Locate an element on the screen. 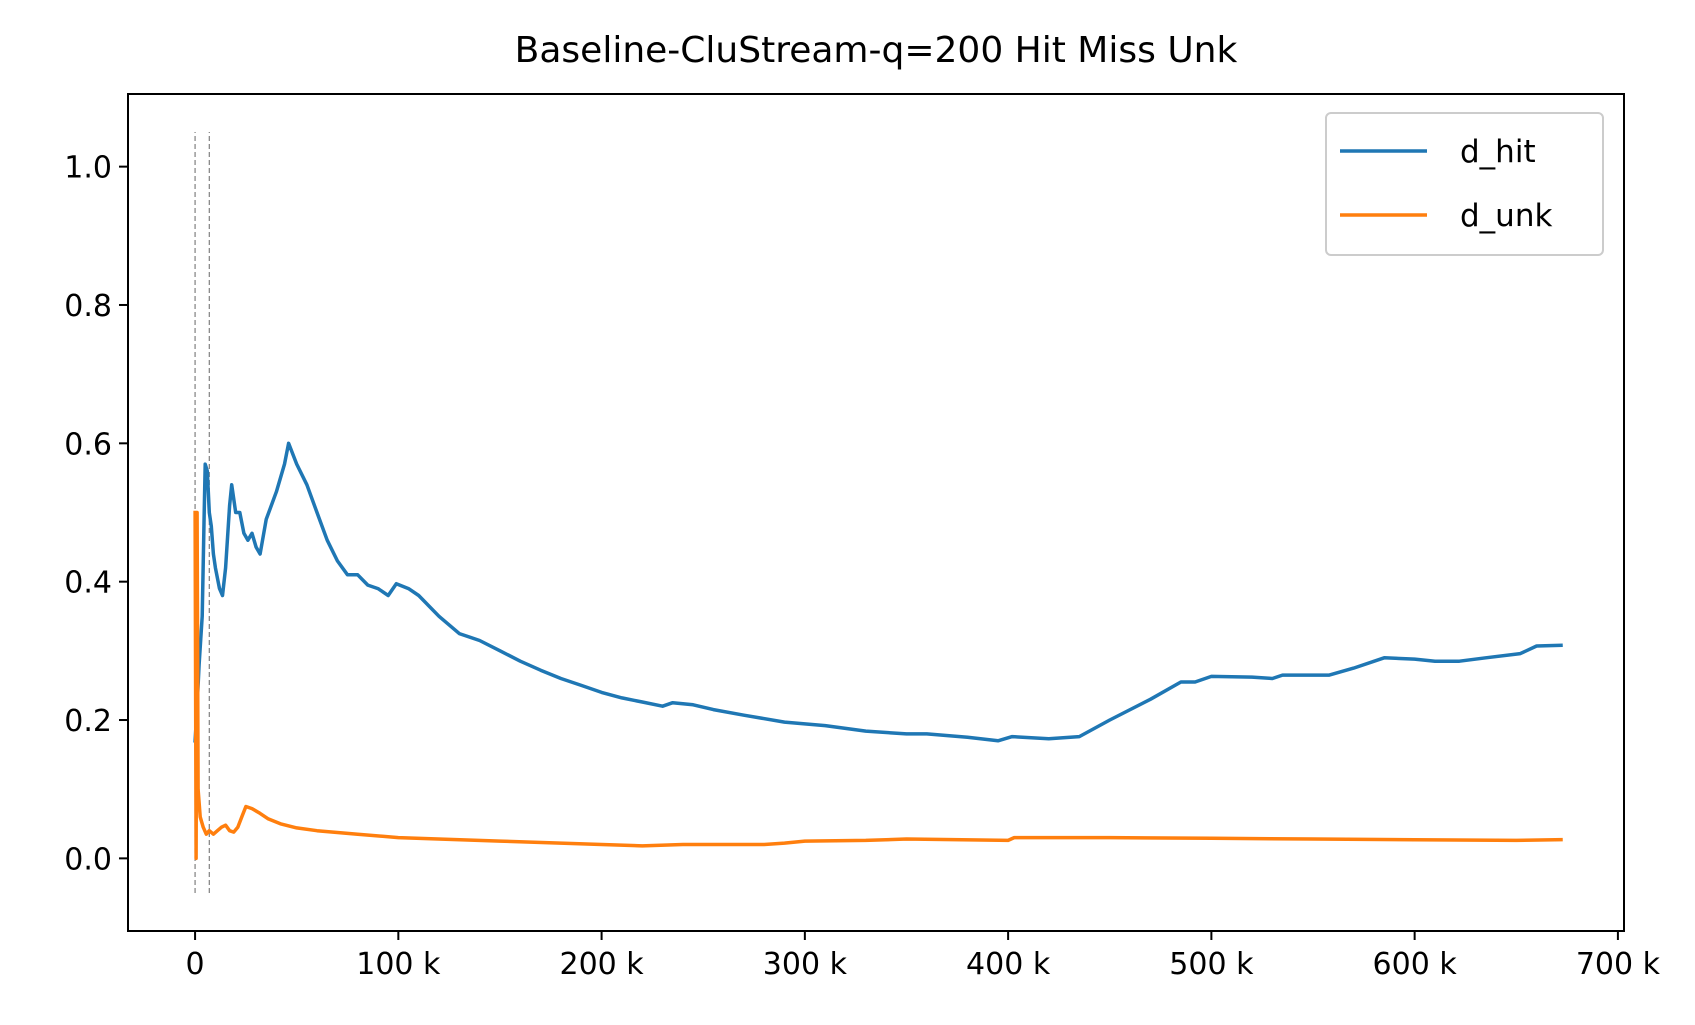 This screenshot has height=1025, width=1695. x-tick-label: 200 k is located at coordinates (602, 964).